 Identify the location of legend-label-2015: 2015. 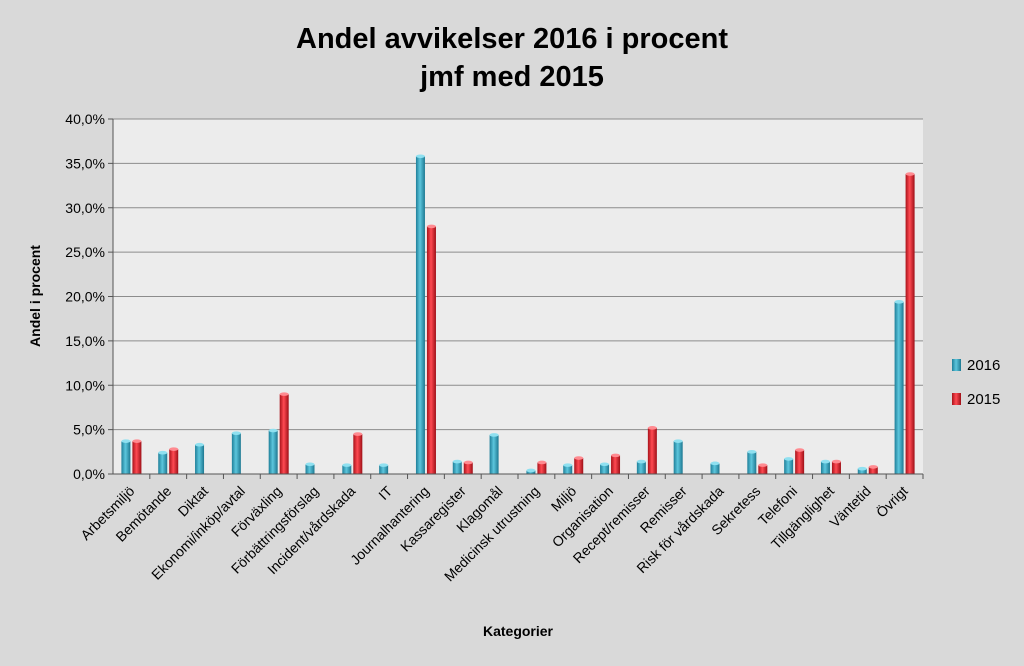
(983, 399).